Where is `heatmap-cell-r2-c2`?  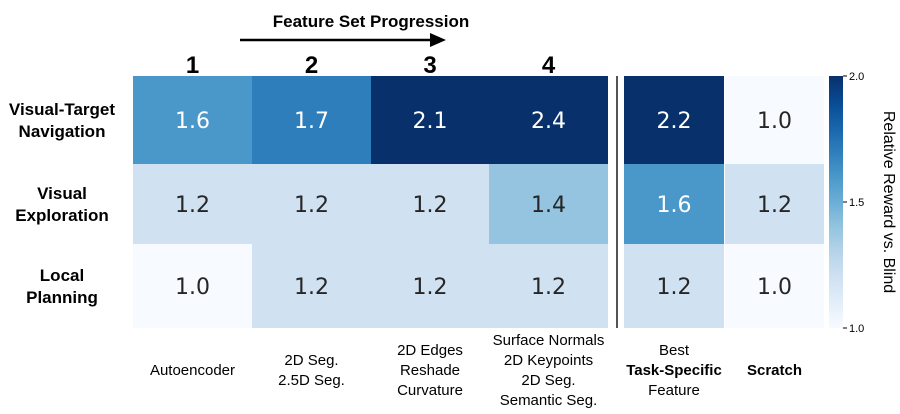
heatmap-cell-r2-c2 is located at coordinates (430, 286).